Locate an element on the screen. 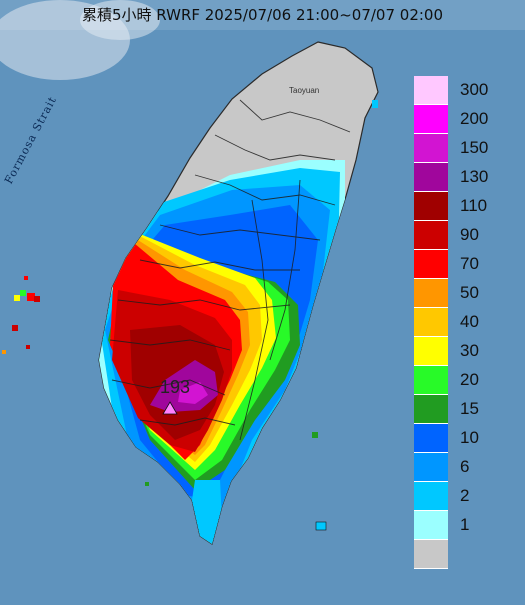  legend-label: 90 is located at coordinates (469, 234).